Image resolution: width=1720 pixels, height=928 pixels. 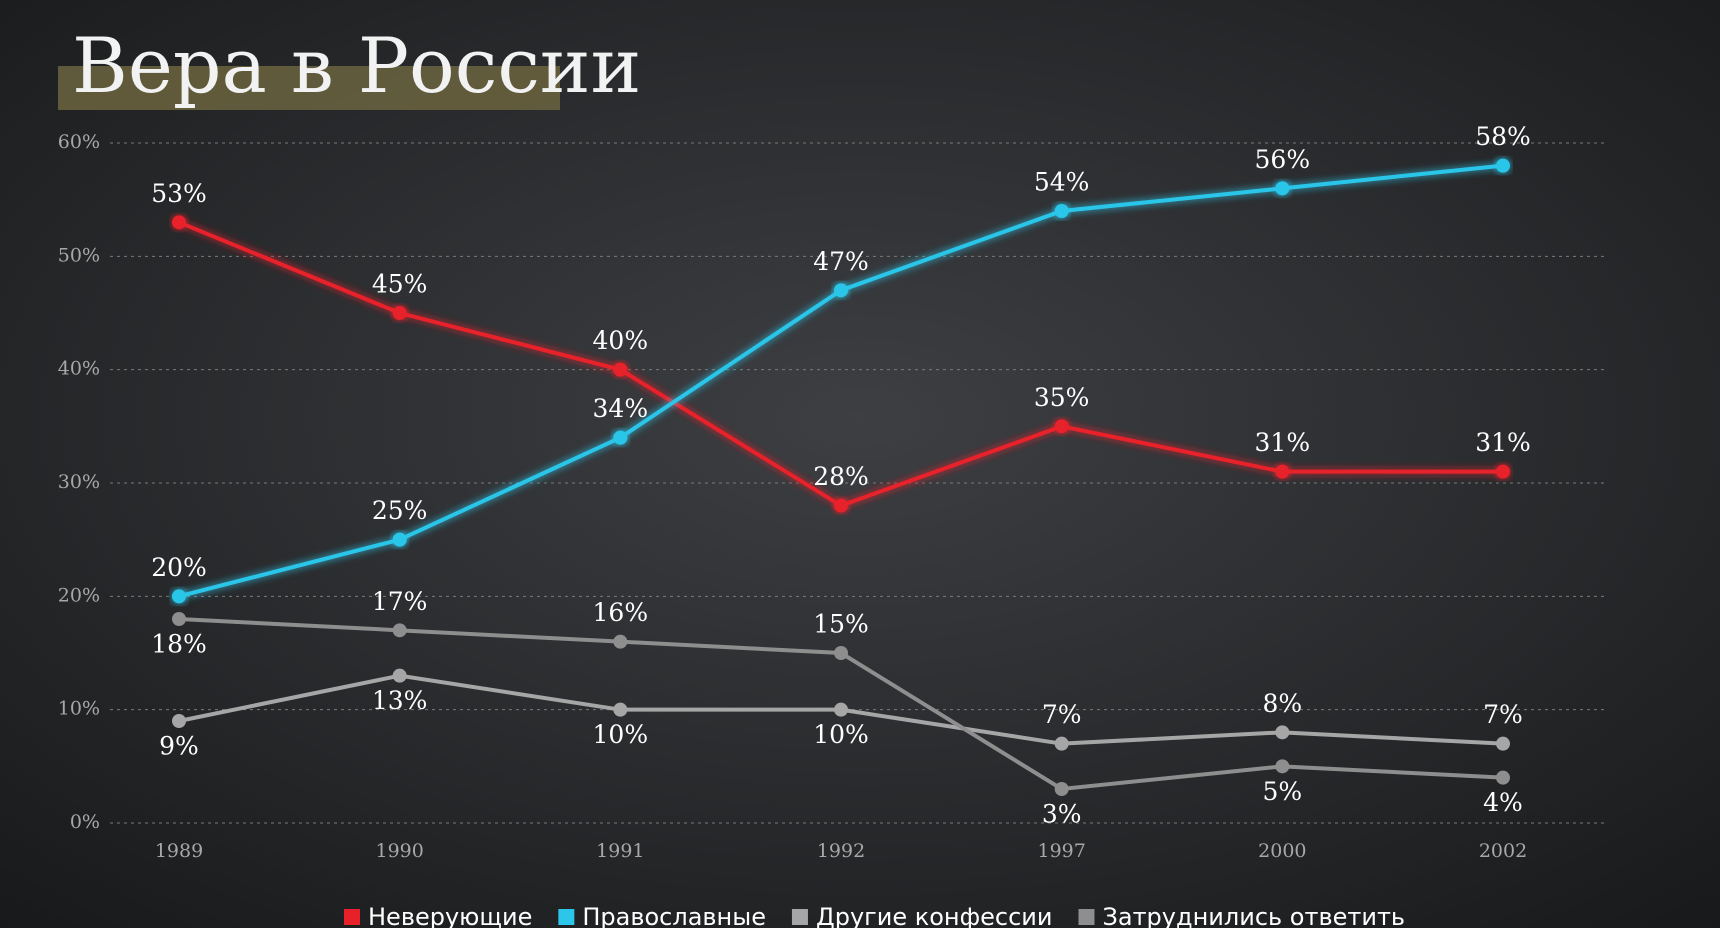 I want to click on data-label: 20%, so click(x=179, y=567).